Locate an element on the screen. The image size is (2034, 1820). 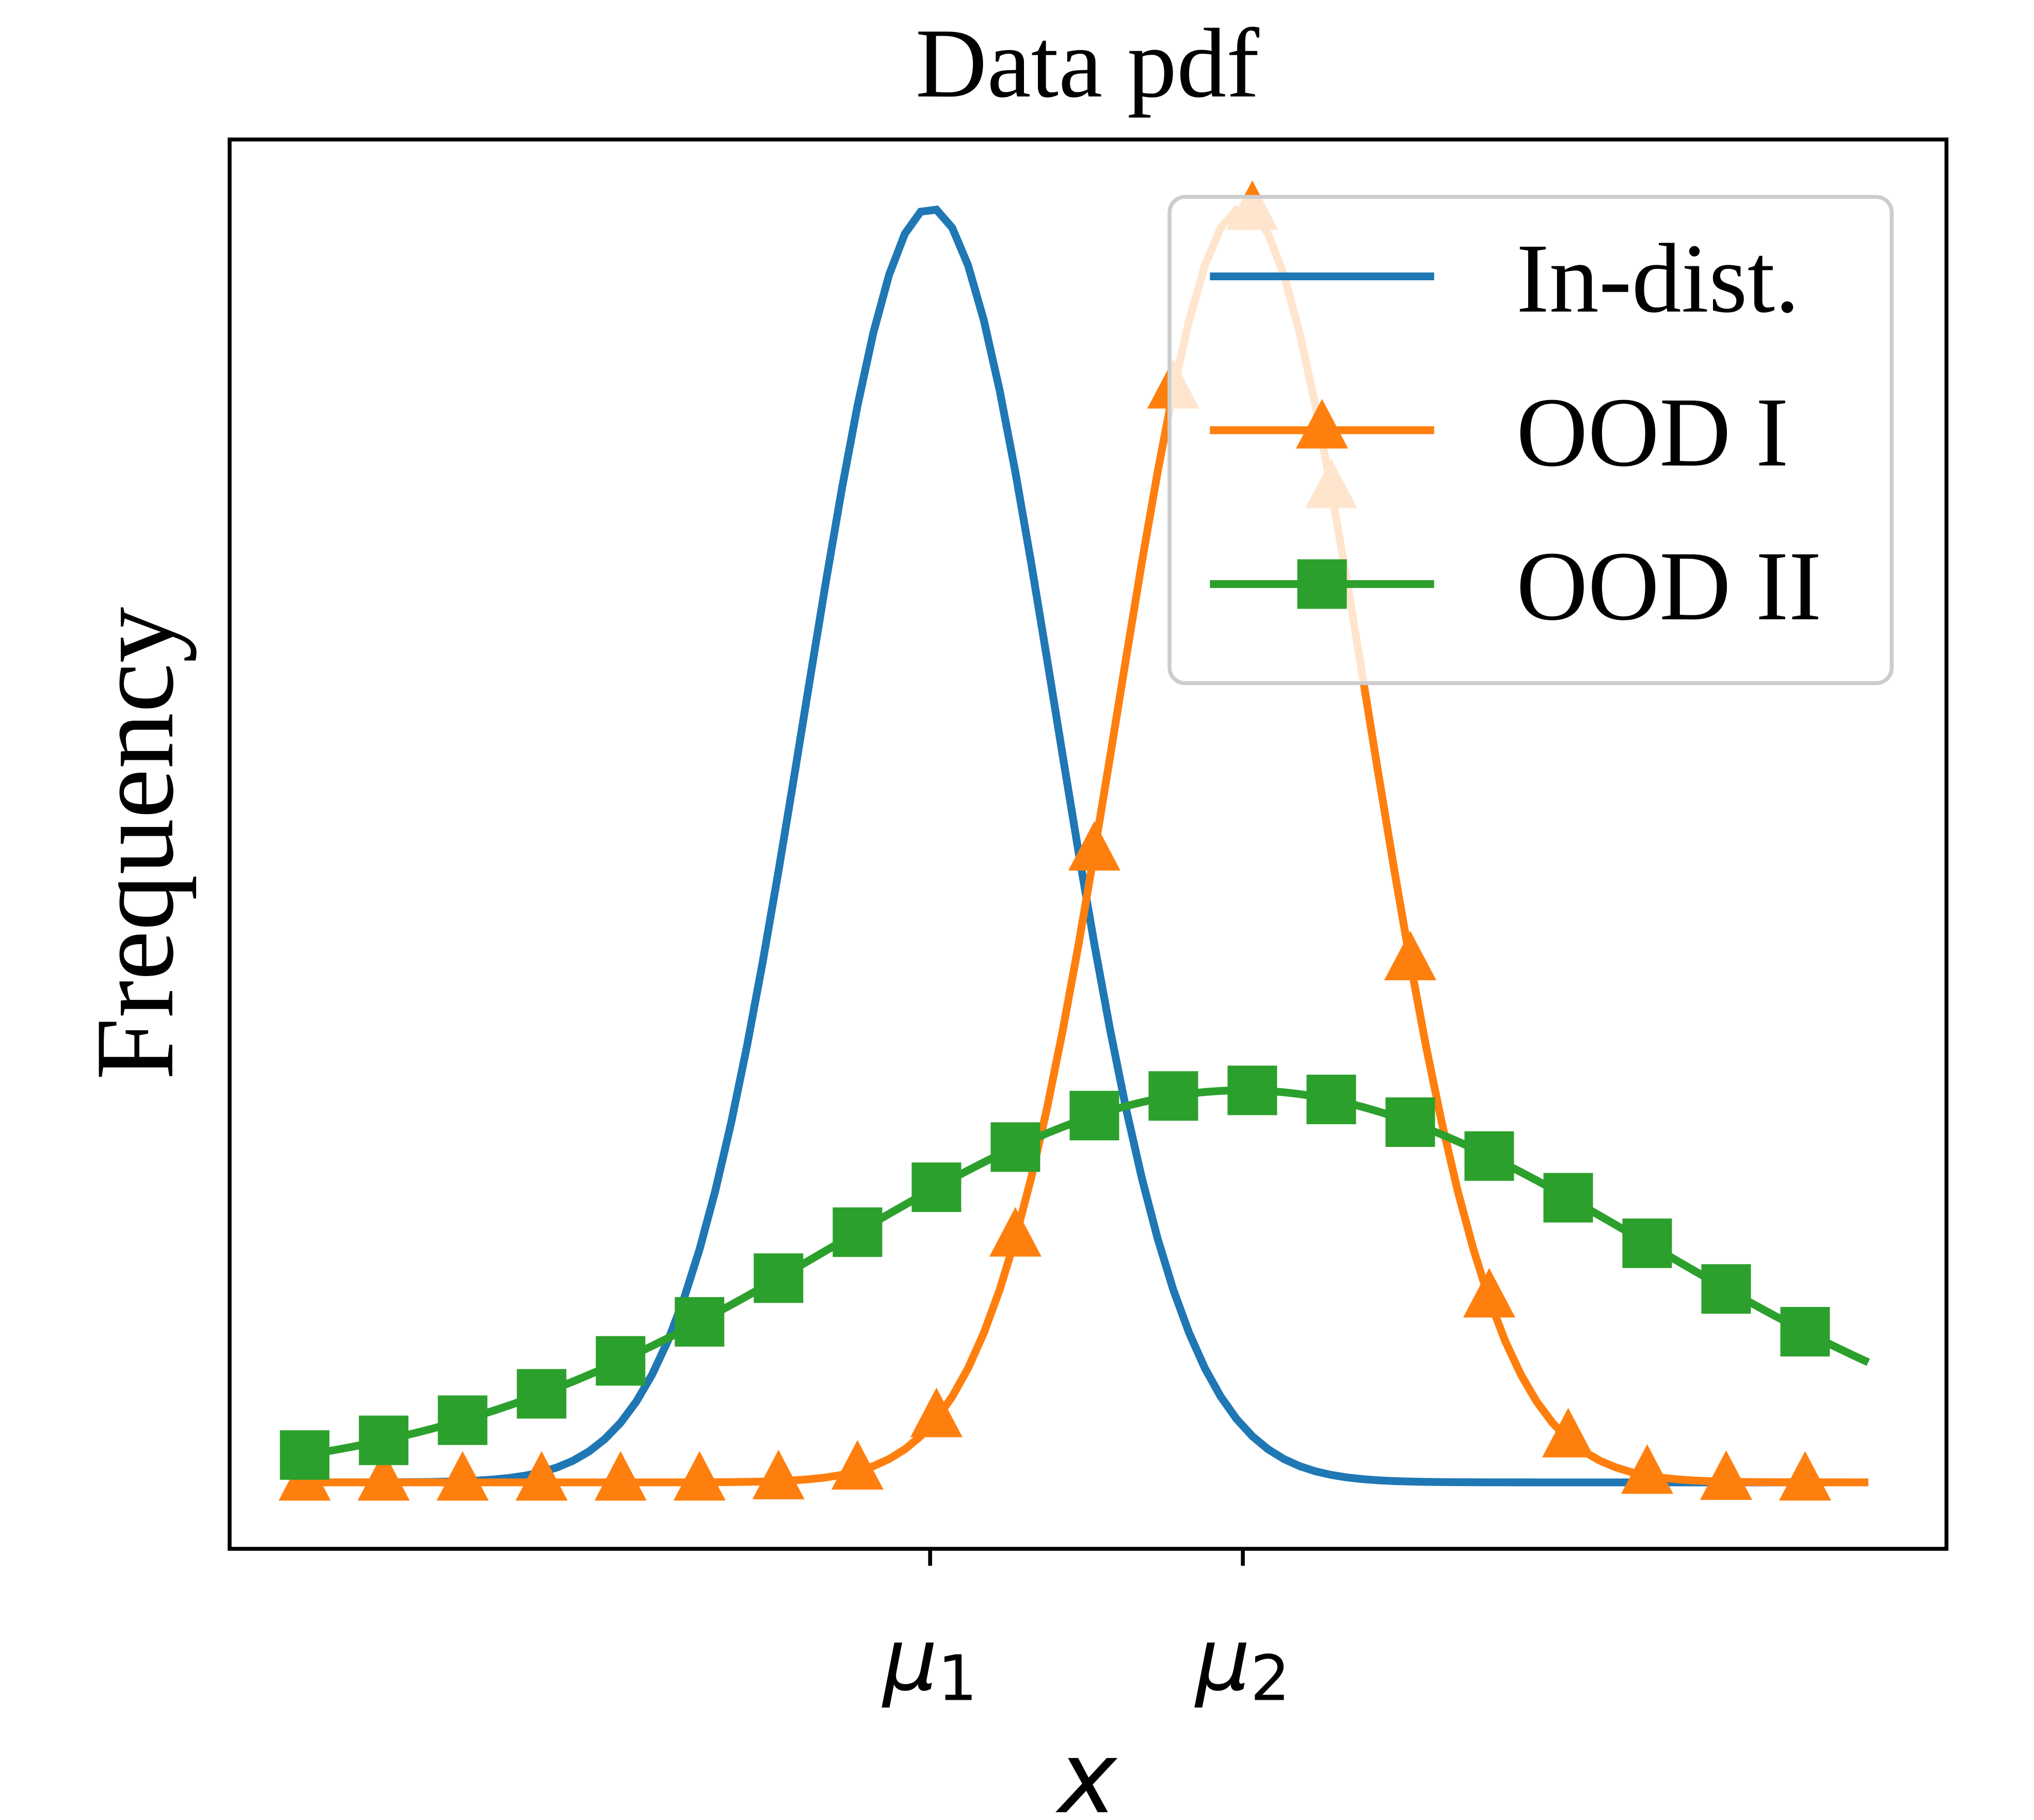
x-tick-label: μ1 is located at coordinates (930, 1663).